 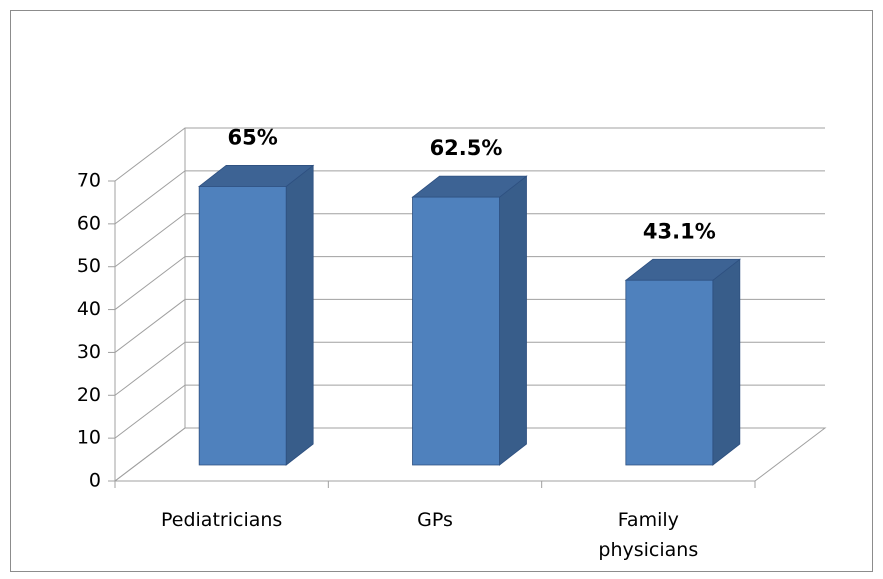 What do you see at coordinates (222, 520) in the screenshot?
I see `x-tick-label: Pediatricians` at bounding box center [222, 520].